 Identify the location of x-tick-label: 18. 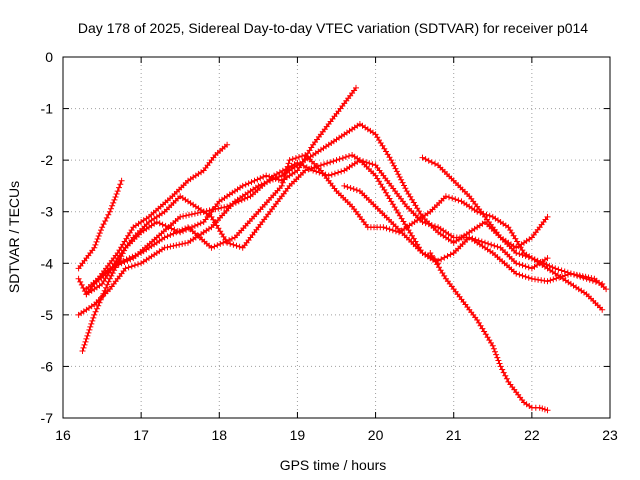
(219, 435).